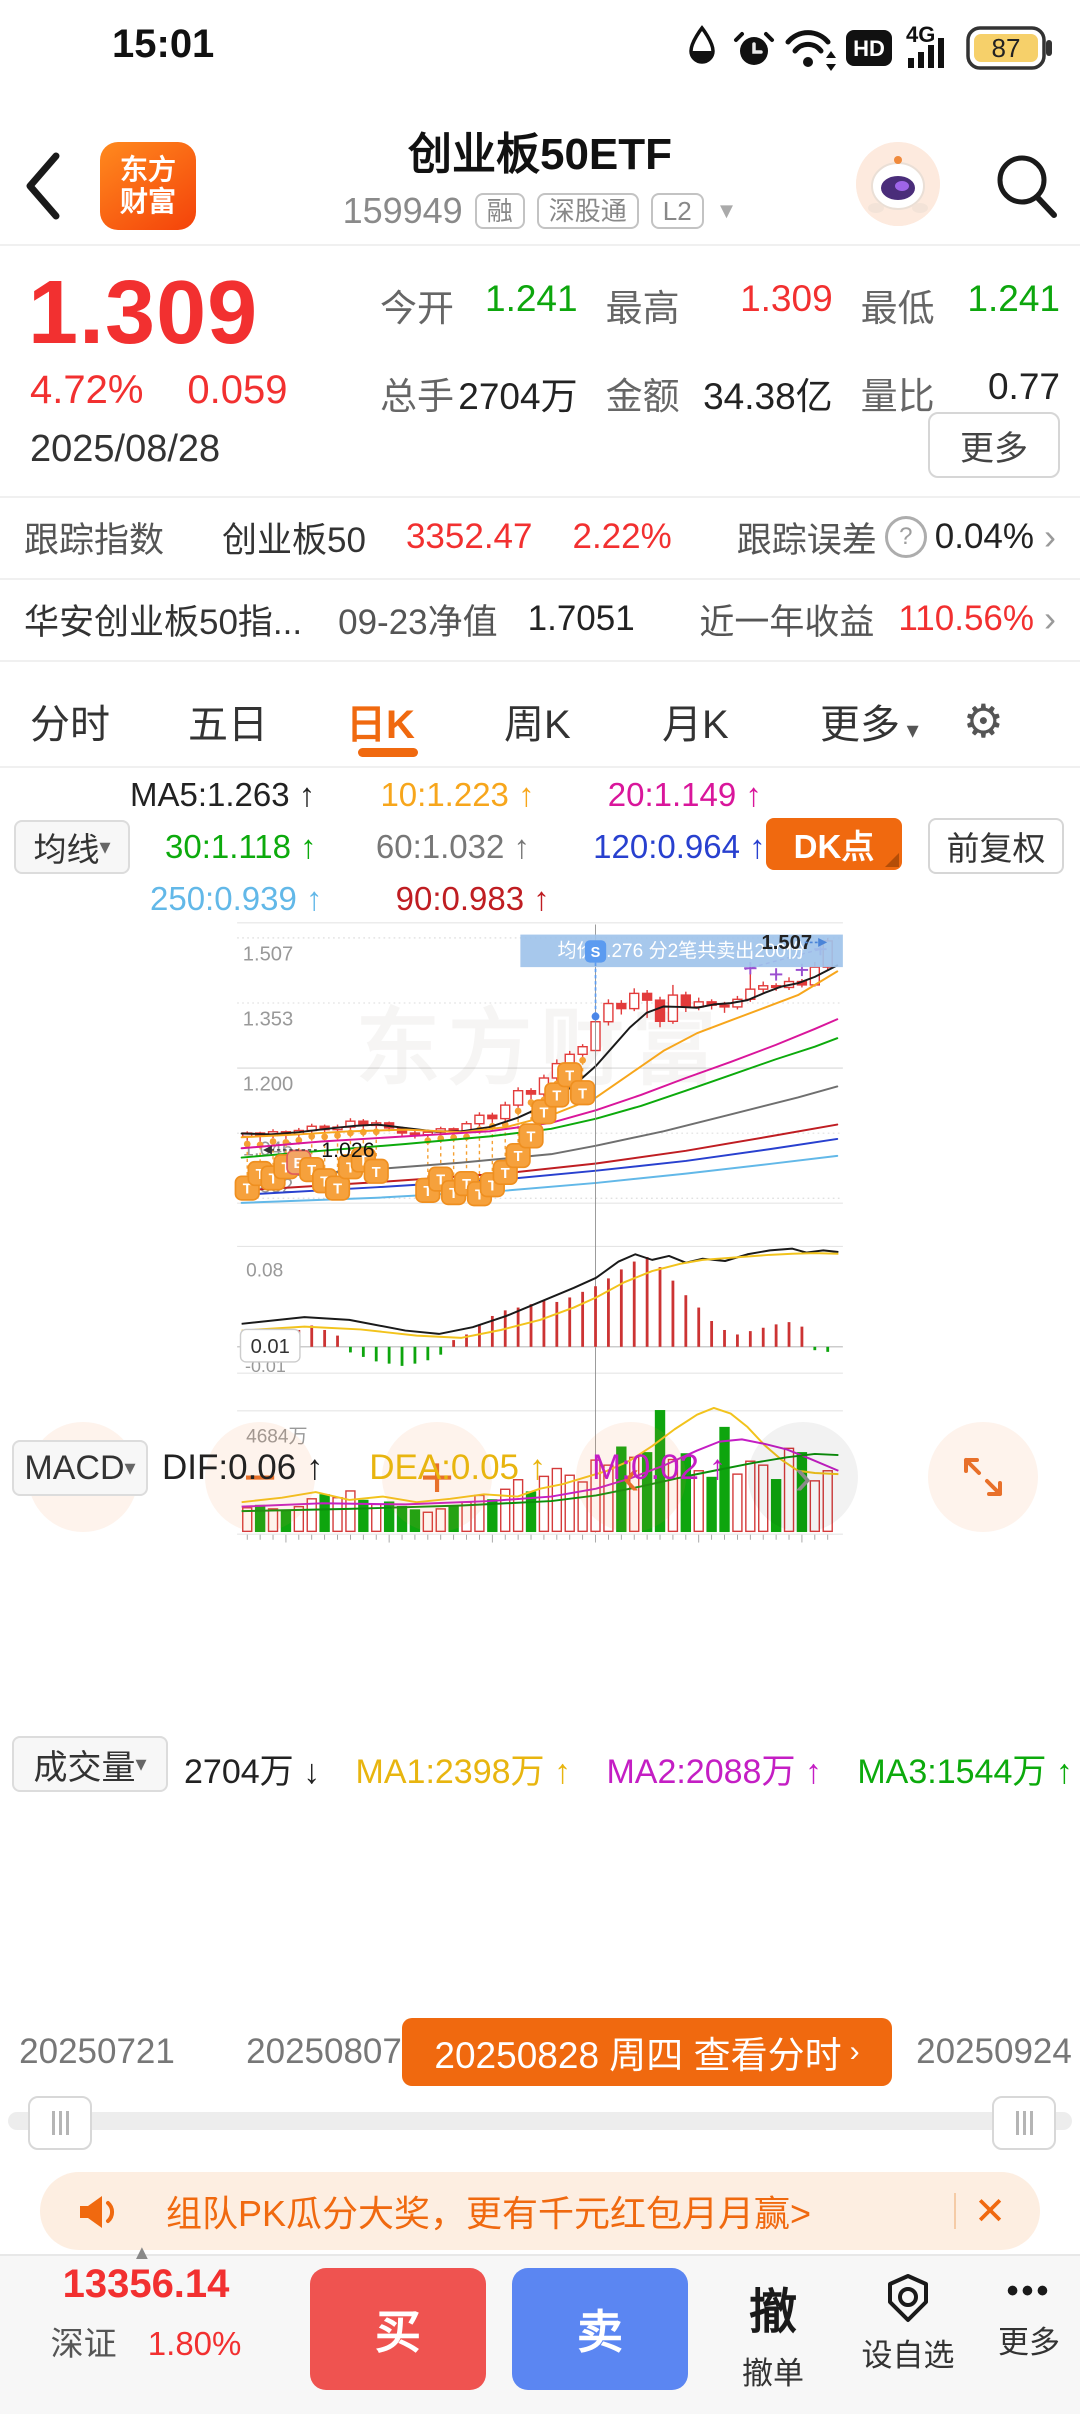 This screenshot has height=2414, width=1080. Describe the element at coordinates (600, 2329) in the screenshot. I see `sell-button: 卖` at that location.